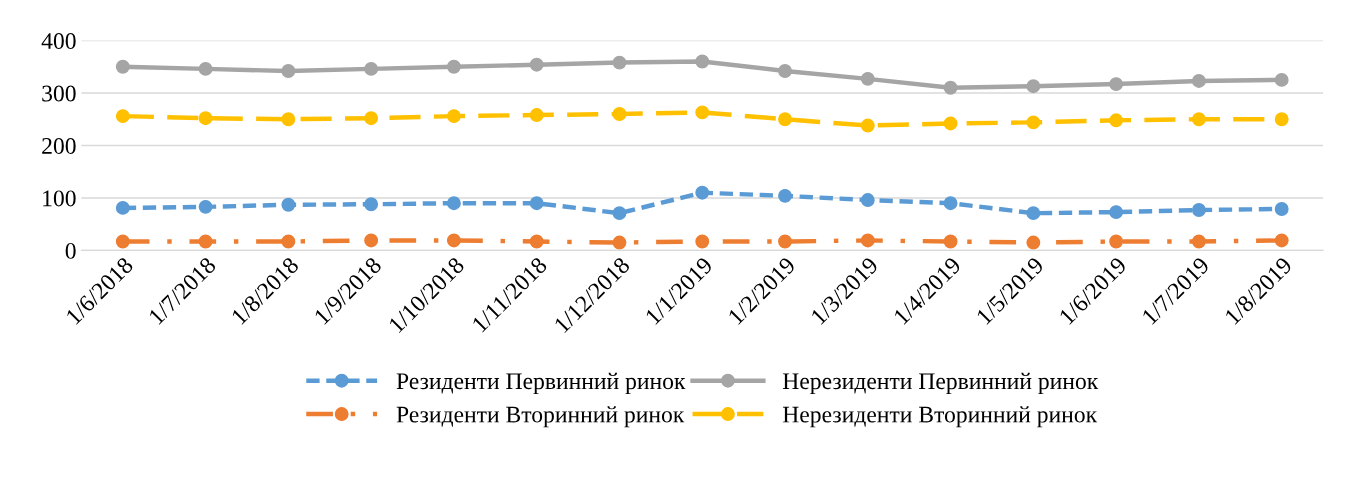  I want to click on y-tick-label: 0, so click(70, 250).